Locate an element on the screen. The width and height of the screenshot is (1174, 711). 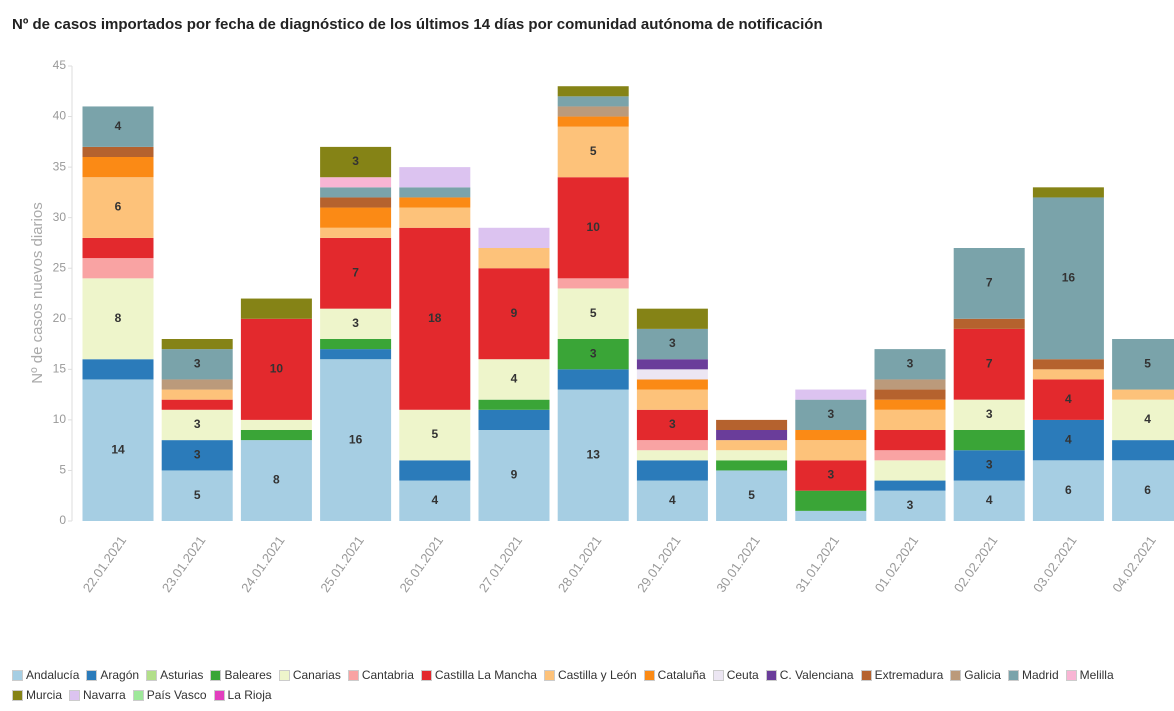
y-tick-label: 25 is located at coordinates (60, 267).